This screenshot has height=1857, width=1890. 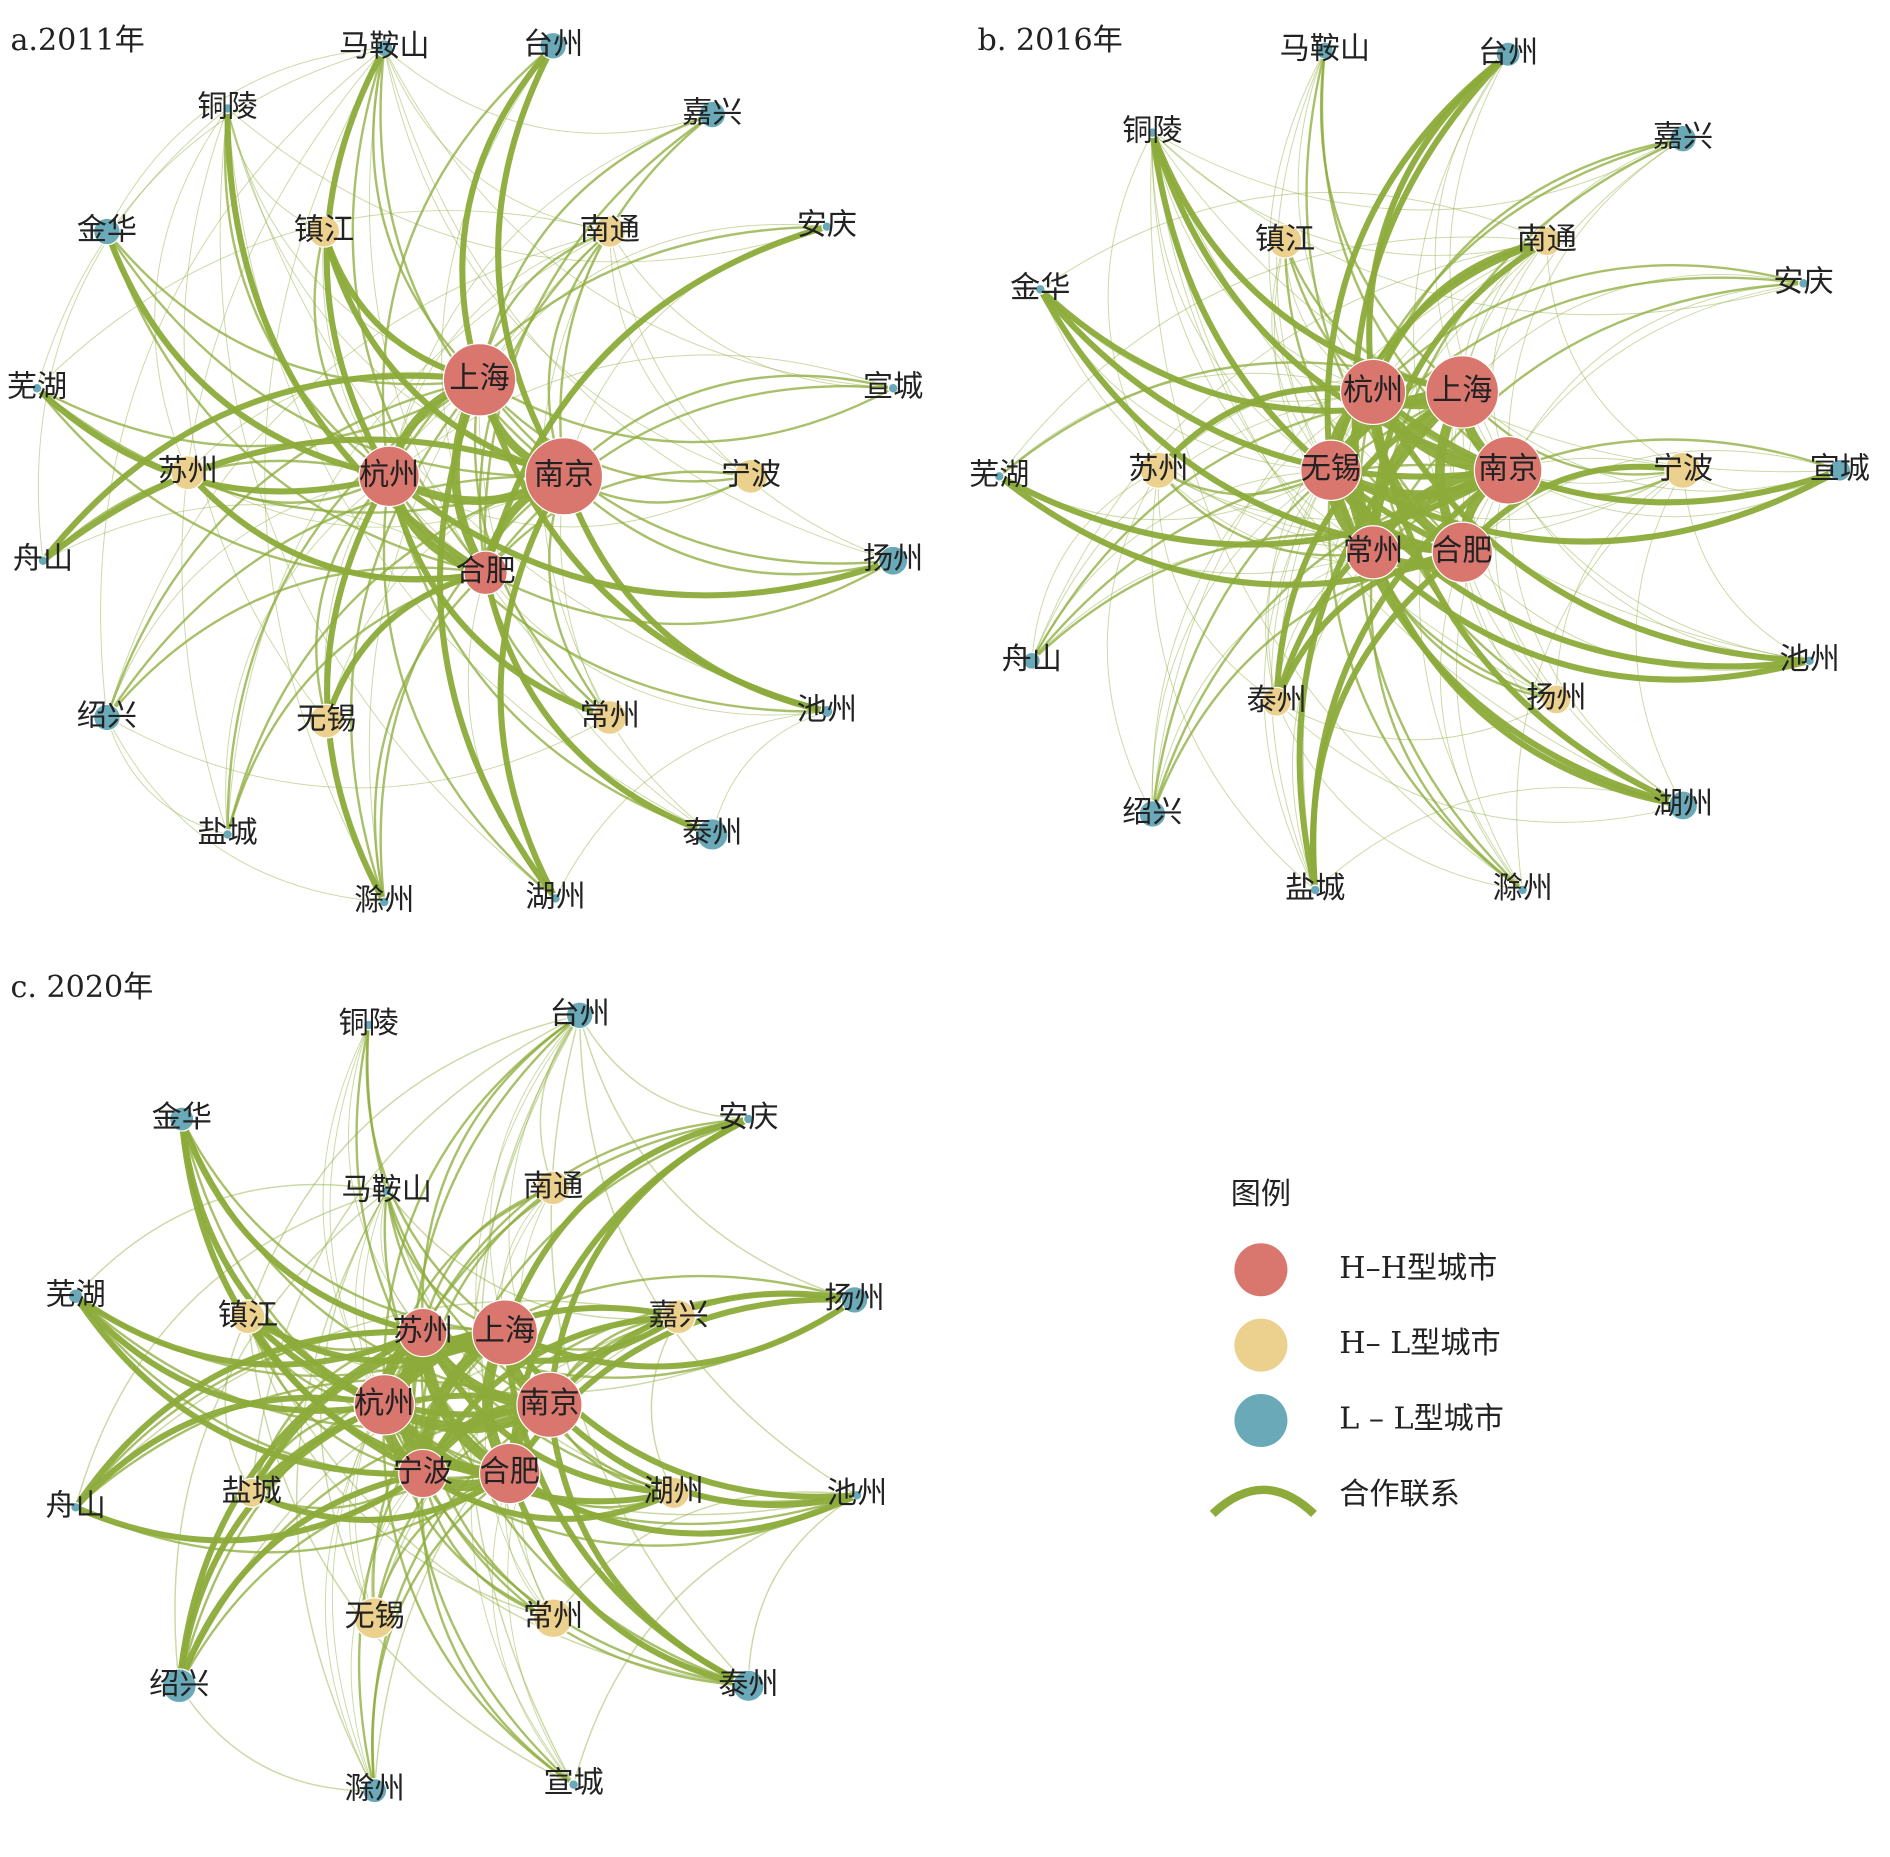 What do you see at coordinates (573, 1783) in the screenshot?
I see `city-label: 宣城` at bounding box center [573, 1783].